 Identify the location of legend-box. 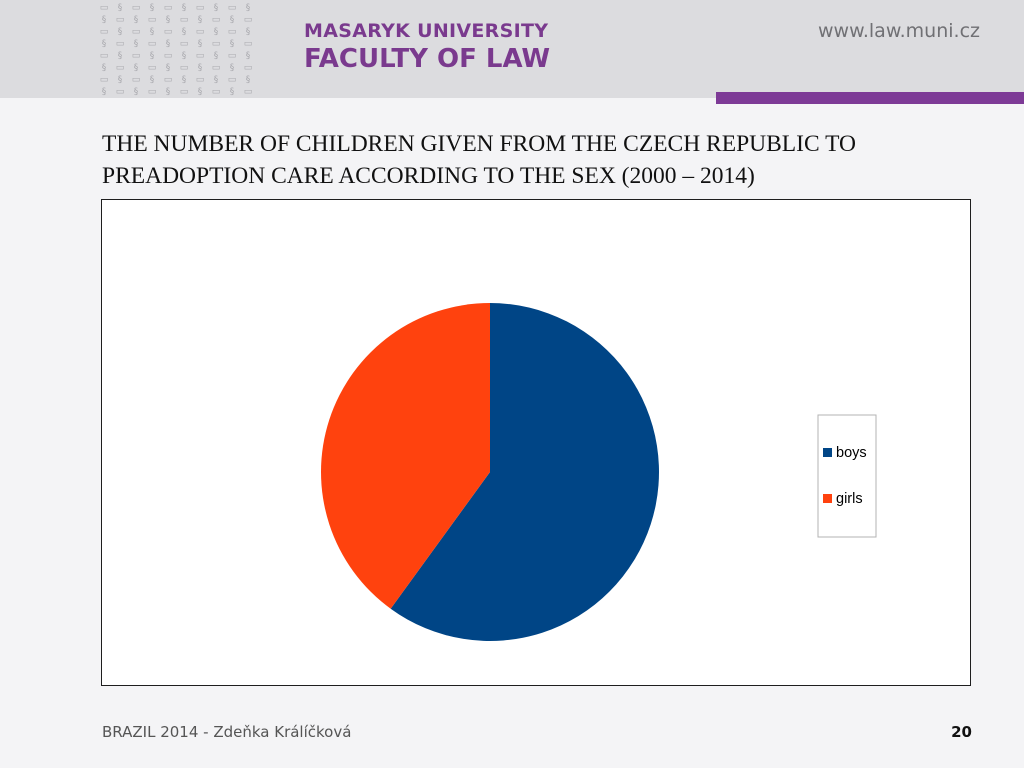
(847, 476).